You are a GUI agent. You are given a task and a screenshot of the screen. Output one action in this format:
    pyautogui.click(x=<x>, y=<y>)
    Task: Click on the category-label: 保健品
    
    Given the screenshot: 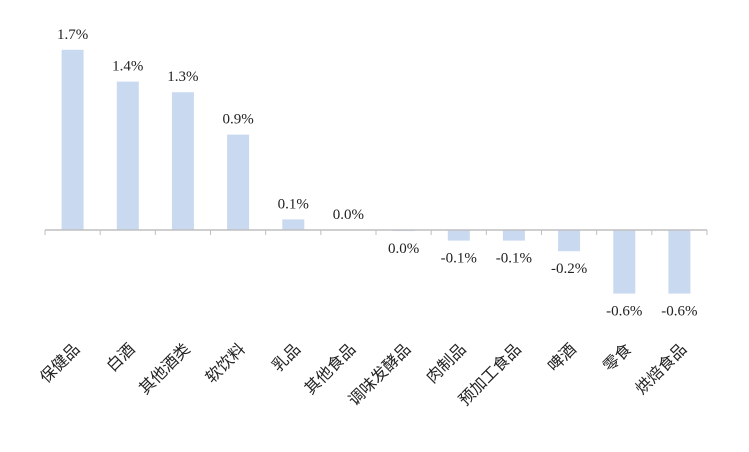 What is the action you would take?
    pyautogui.click(x=59, y=362)
    